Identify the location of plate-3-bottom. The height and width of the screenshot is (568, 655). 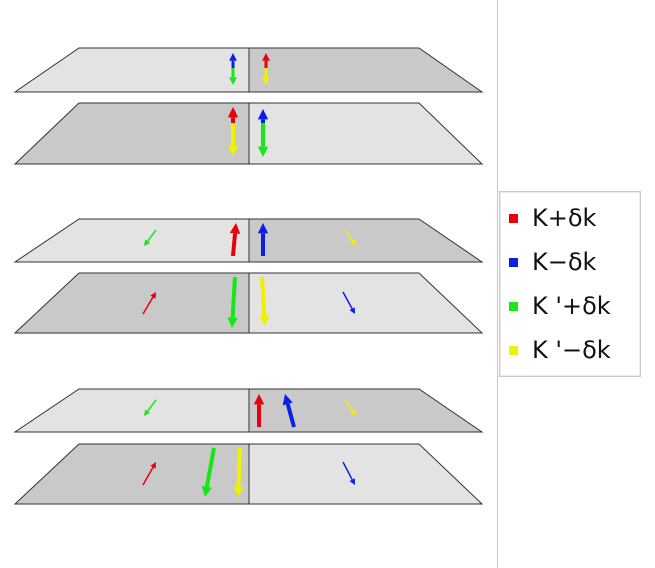
(248, 474).